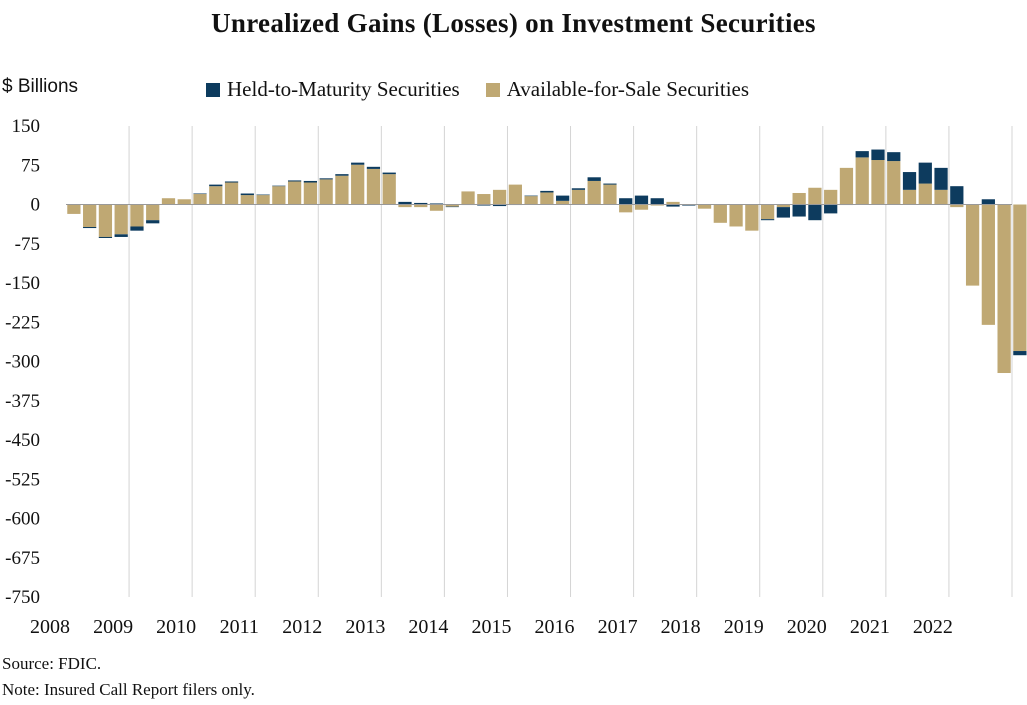 This screenshot has height=705, width=1027. Describe the element at coordinates (50, 627) in the screenshot. I see `x-tick-label: 2008` at that location.